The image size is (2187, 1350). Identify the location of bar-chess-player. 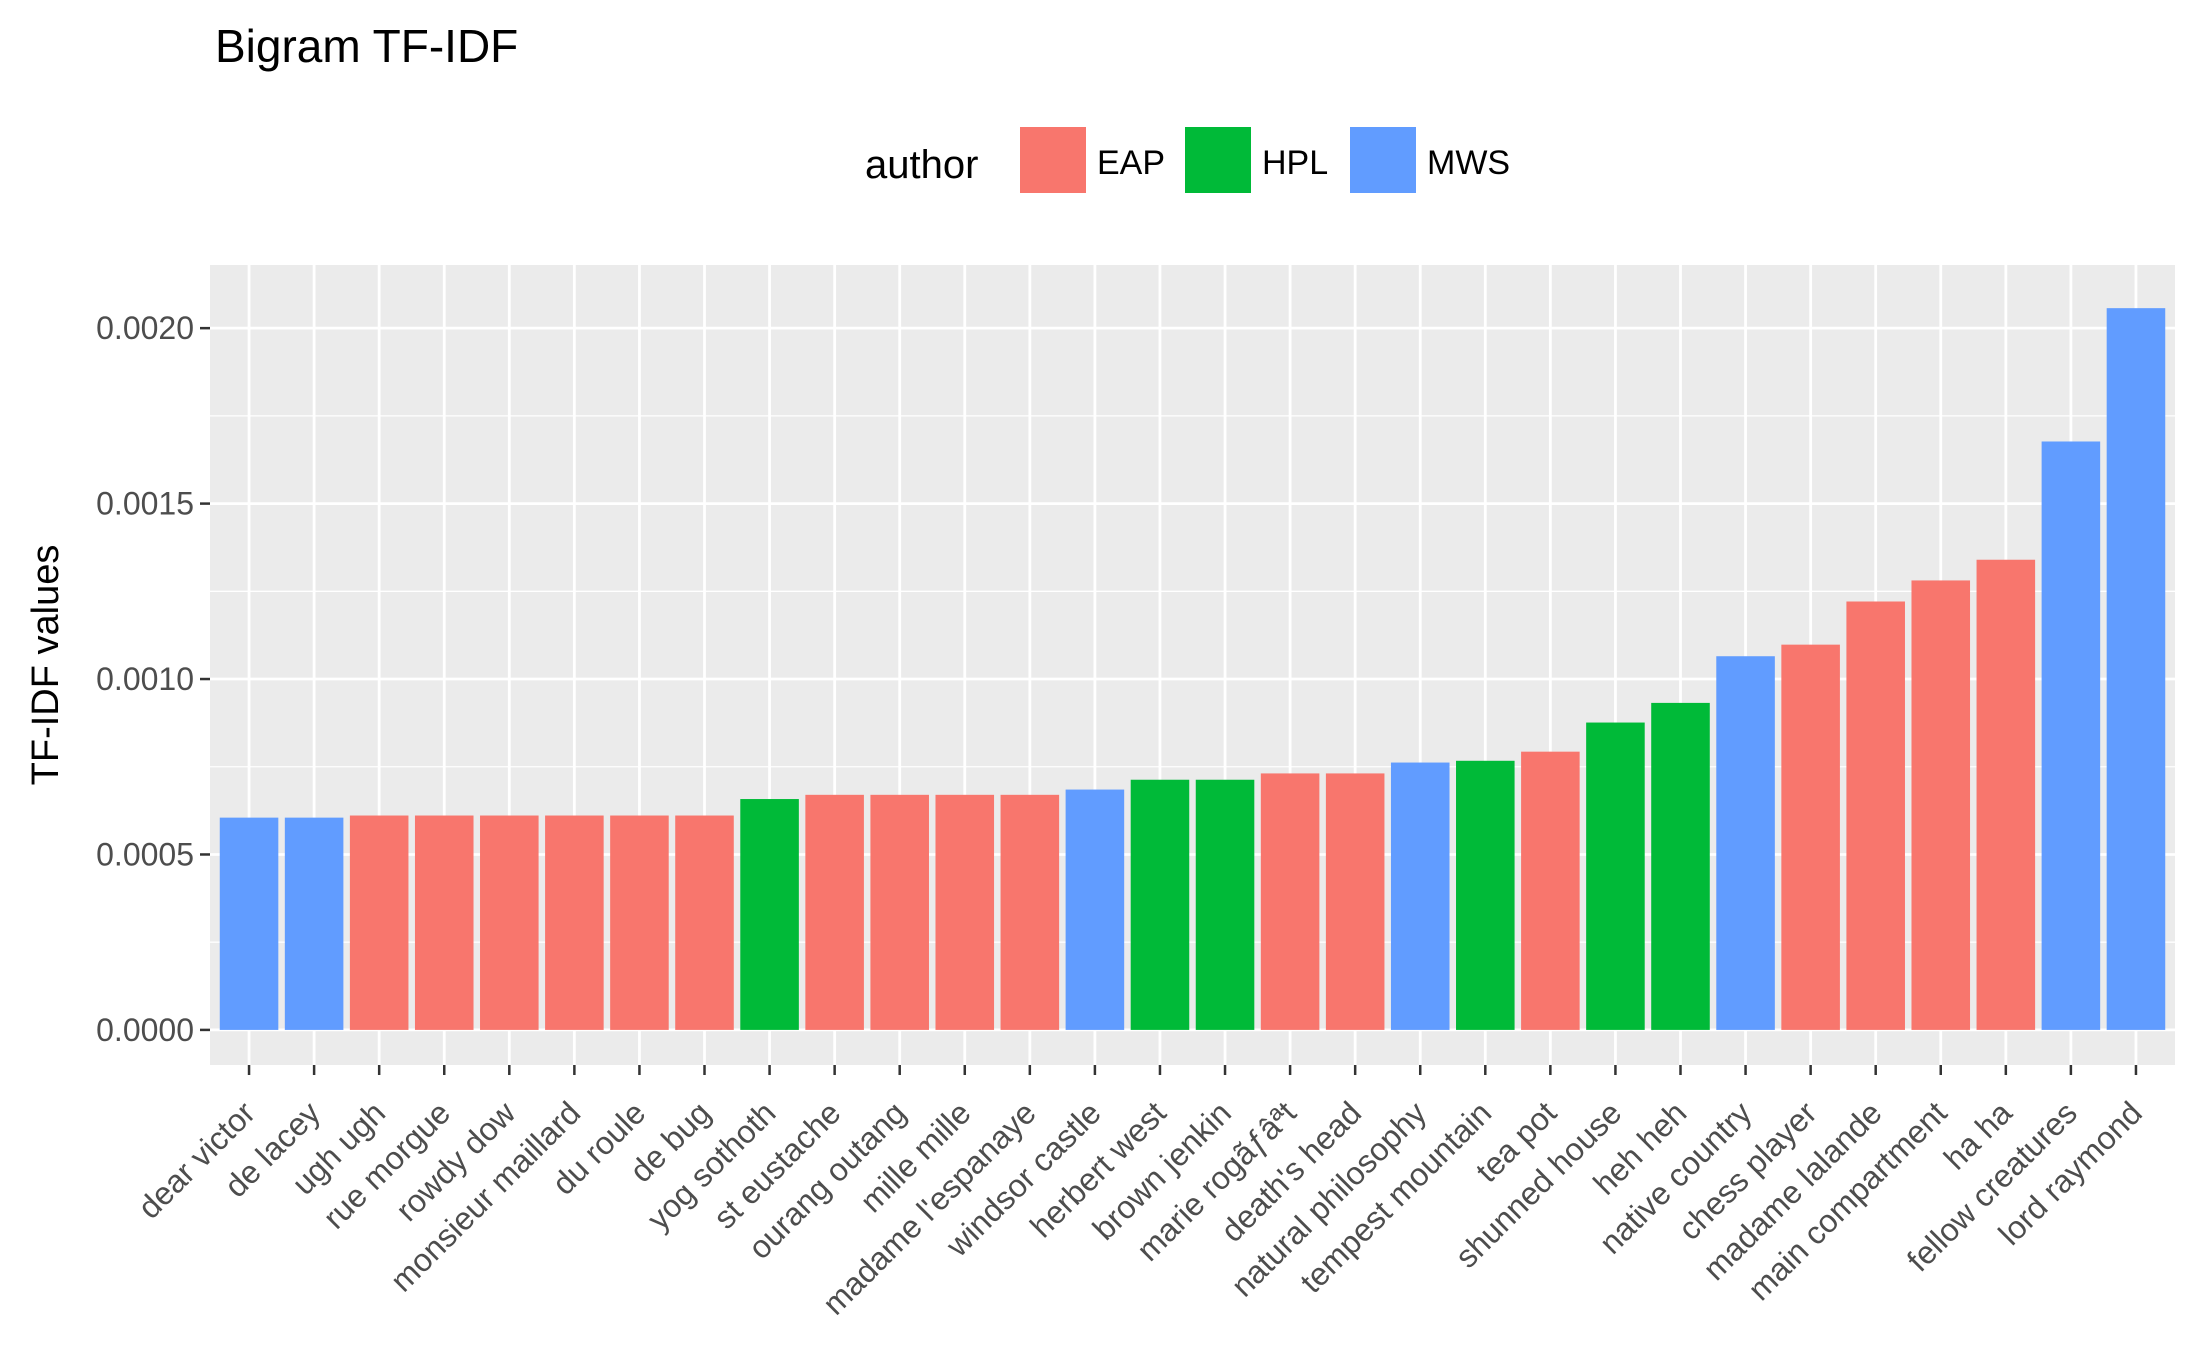
(1810, 837).